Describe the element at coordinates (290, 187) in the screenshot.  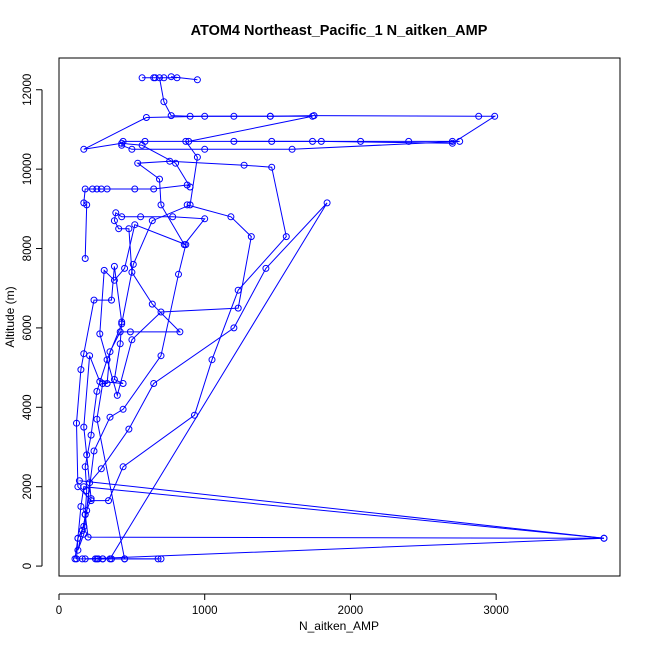
I see `series-line` at that location.